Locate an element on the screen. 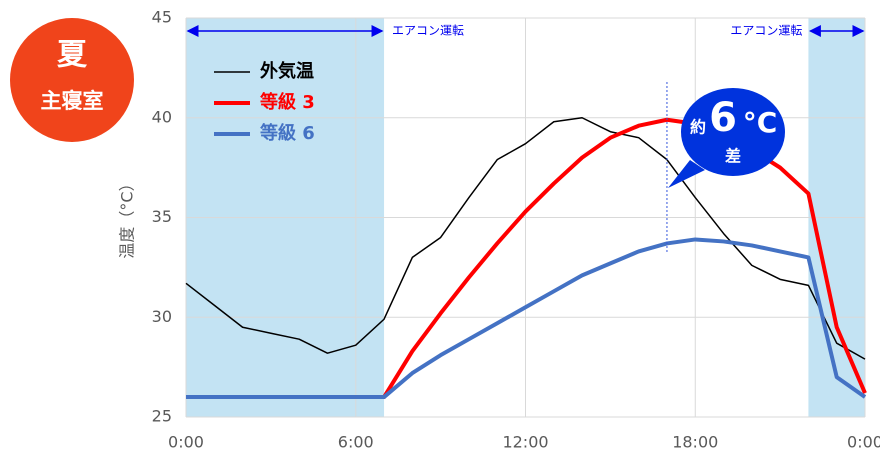 The image size is (880, 460). callout-prefix: 約 is located at coordinates (698, 127).